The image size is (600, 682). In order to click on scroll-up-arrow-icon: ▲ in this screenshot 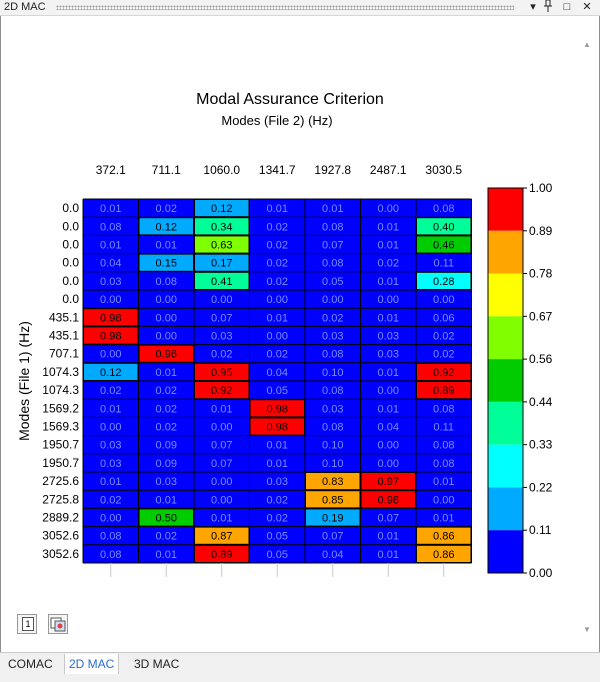, I will do `click(587, 44)`.